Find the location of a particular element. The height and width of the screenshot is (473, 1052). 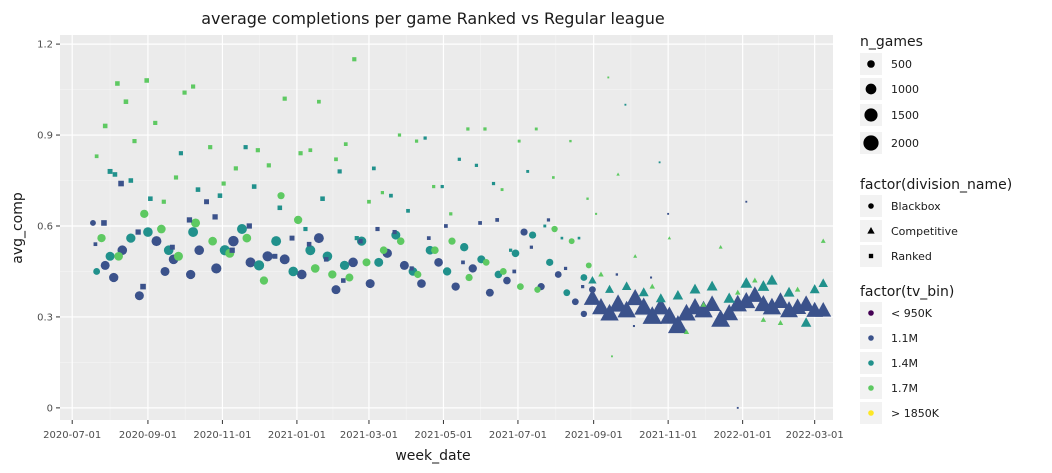

legend-label-division: Competitive is located at coordinates (924, 231).